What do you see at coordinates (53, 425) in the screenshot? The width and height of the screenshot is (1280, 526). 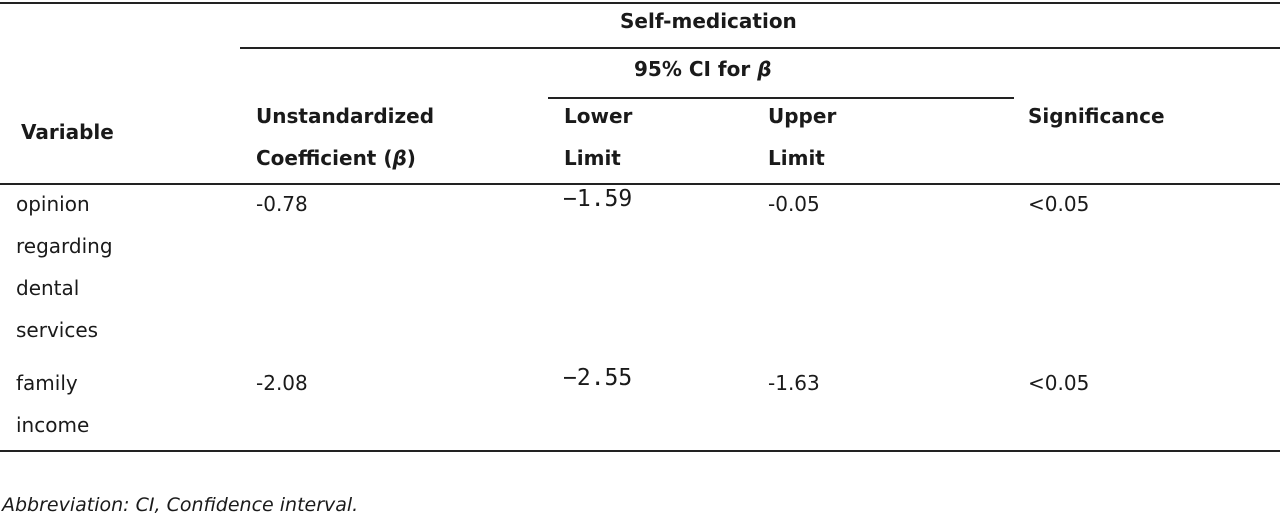 I see `variable-line: income` at bounding box center [53, 425].